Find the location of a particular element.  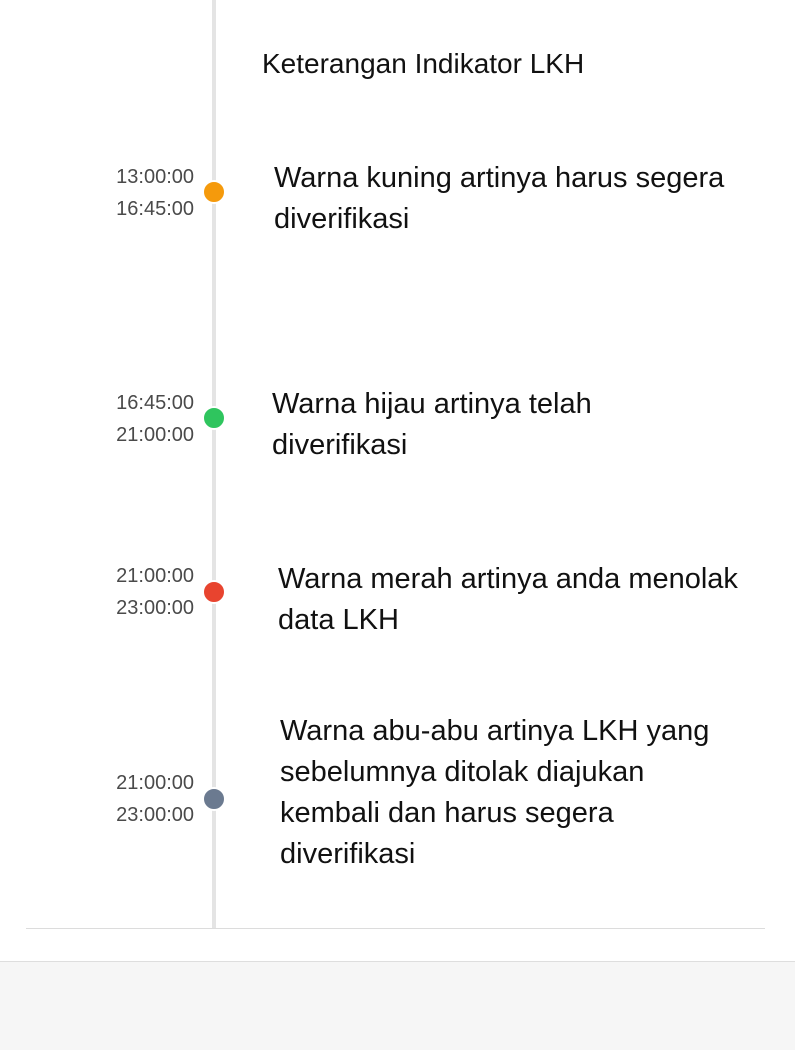

status-dot-gray is located at coordinates (214, 799).